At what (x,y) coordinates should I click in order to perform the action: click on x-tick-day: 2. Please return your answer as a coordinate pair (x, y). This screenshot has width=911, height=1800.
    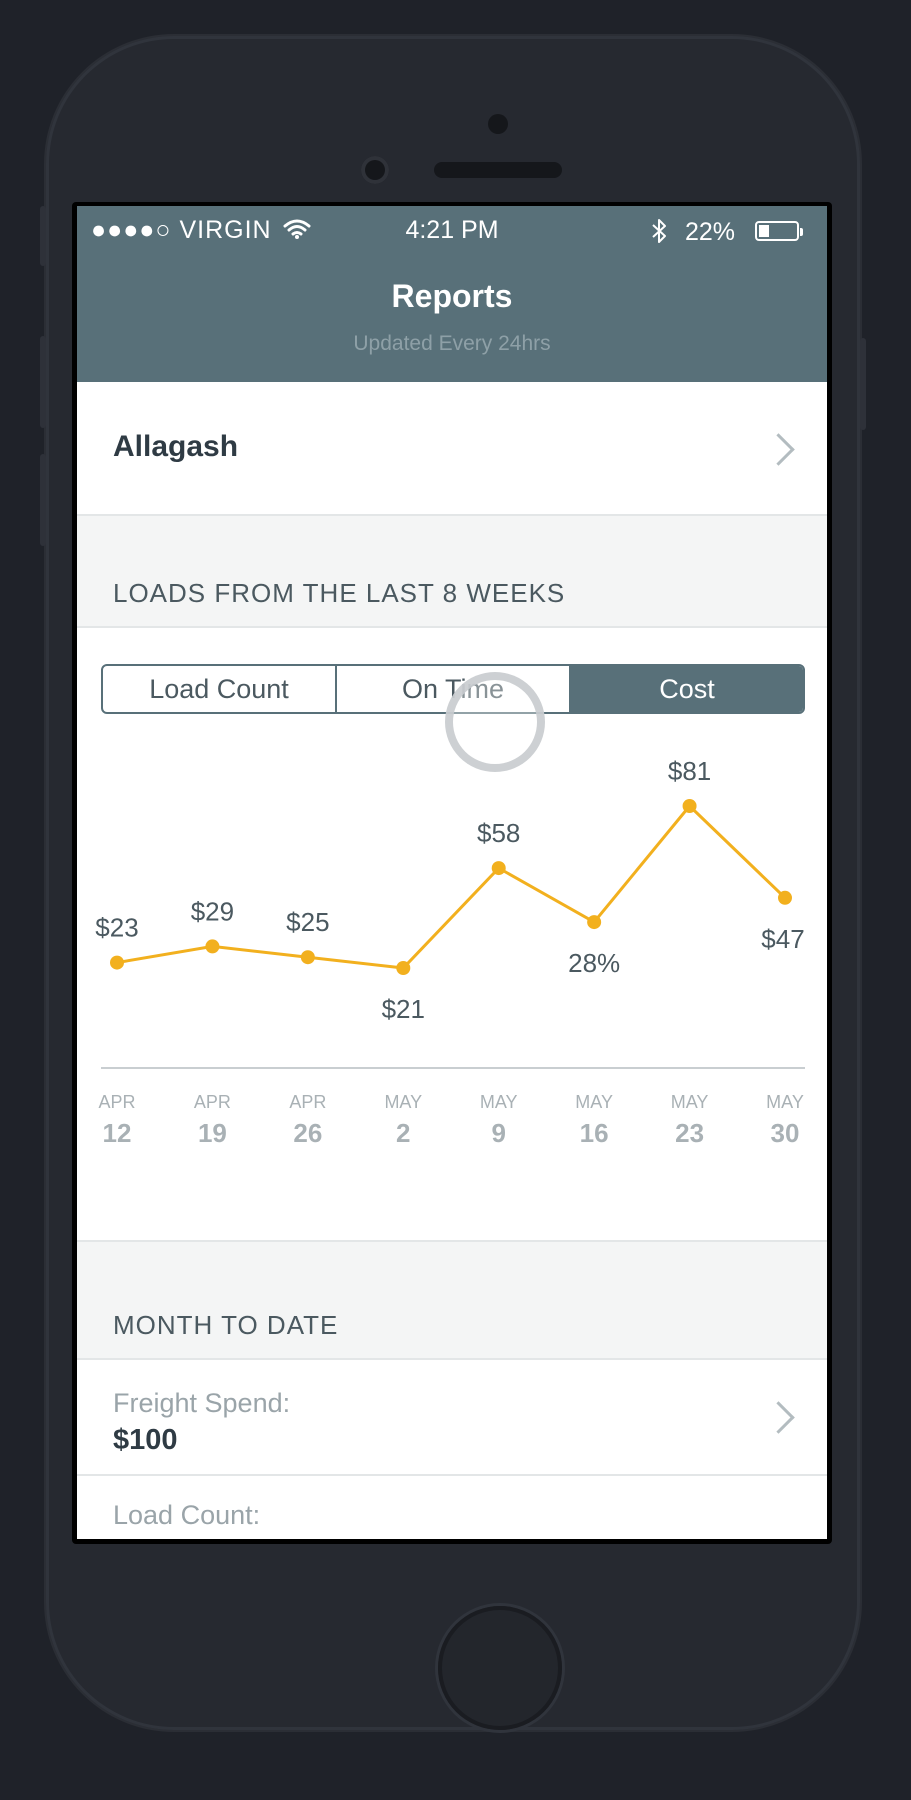
    Looking at the image, I should click on (403, 1133).